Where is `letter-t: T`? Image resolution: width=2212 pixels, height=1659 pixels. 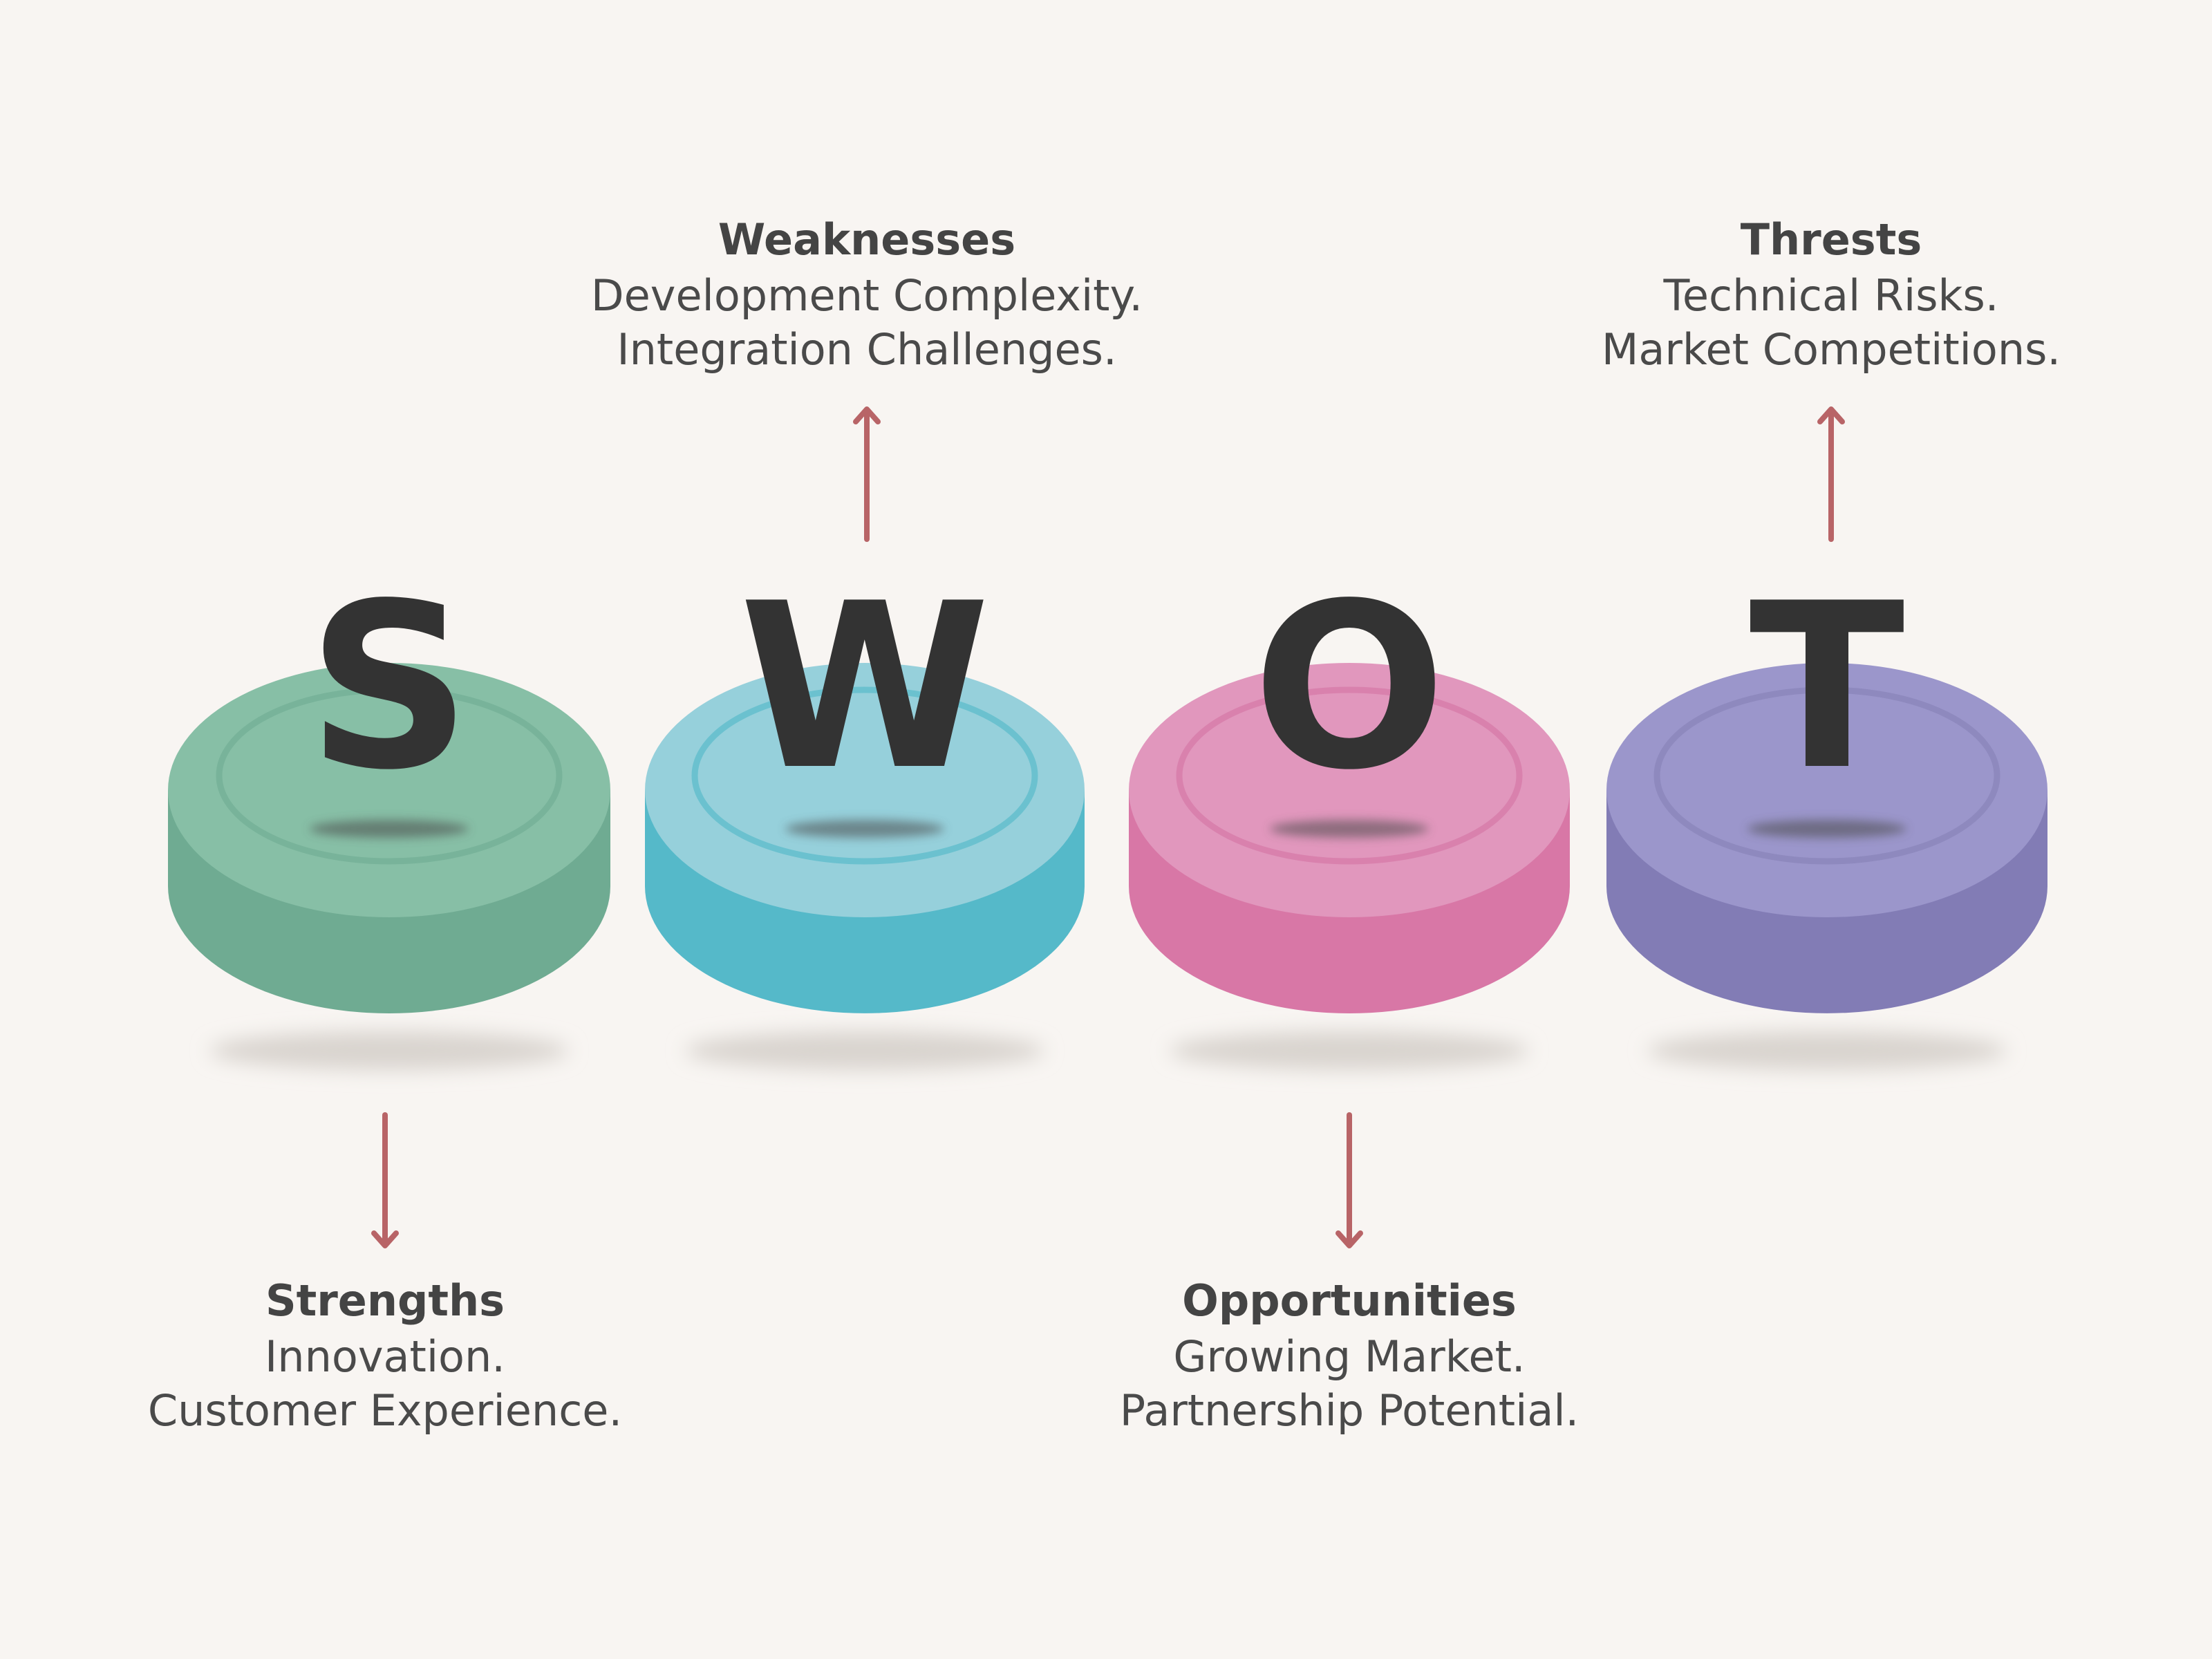
letter-t: T is located at coordinates (1827, 687).